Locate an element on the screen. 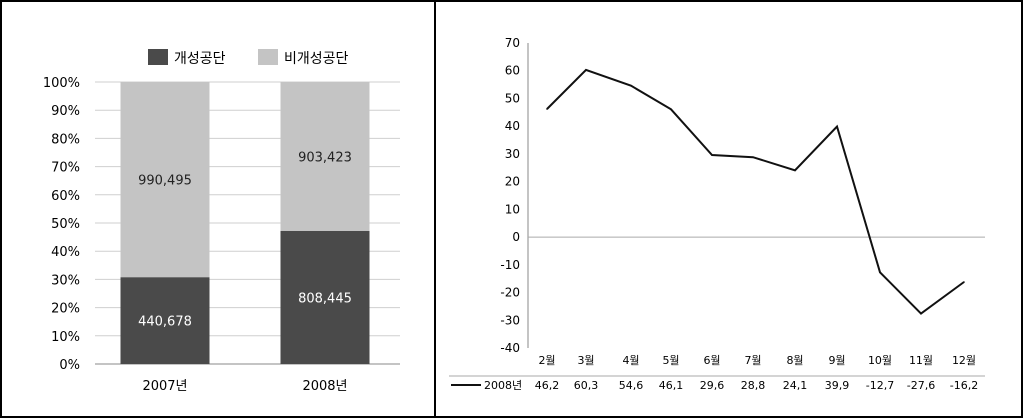 Image resolution: width=1023 pixels, height=418 pixels. line-y-tick-label: 60 is located at coordinates (512, 71).